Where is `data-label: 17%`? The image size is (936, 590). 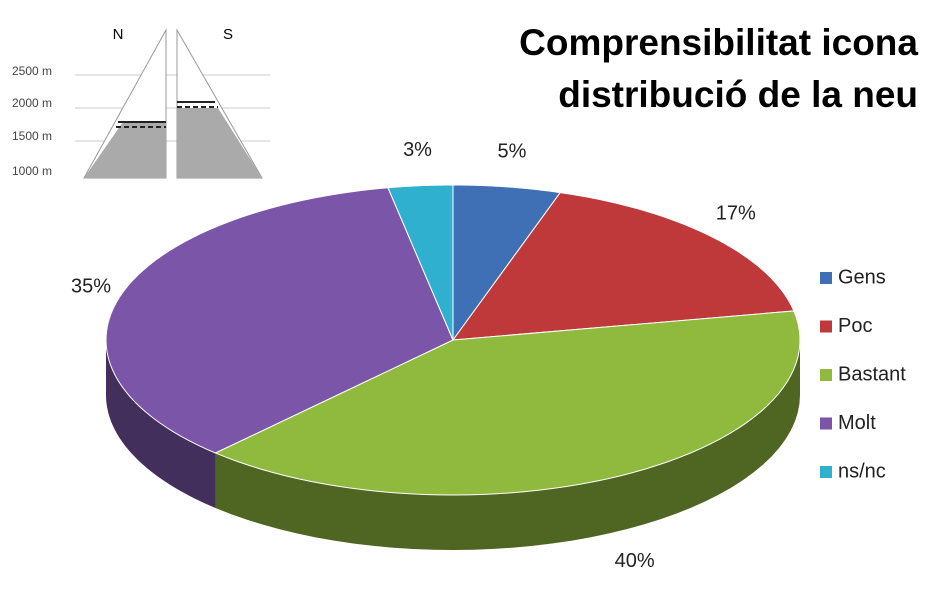
data-label: 17% is located at coordinates (736, 214).